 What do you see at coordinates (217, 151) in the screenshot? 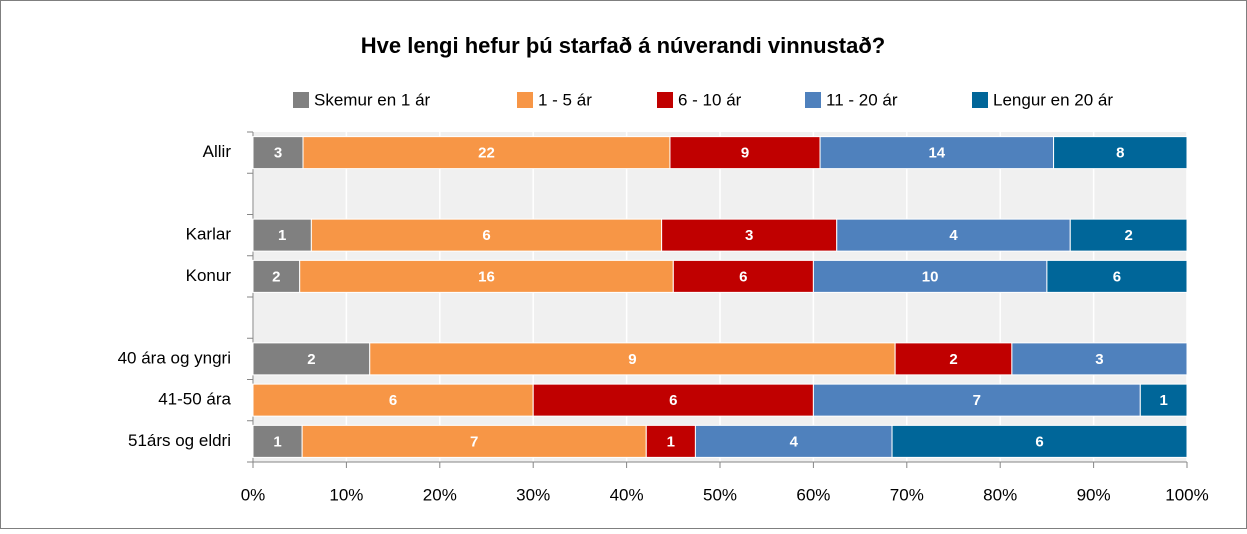
I see `y-tick-label: Allir` at bounding box center [217, 151].